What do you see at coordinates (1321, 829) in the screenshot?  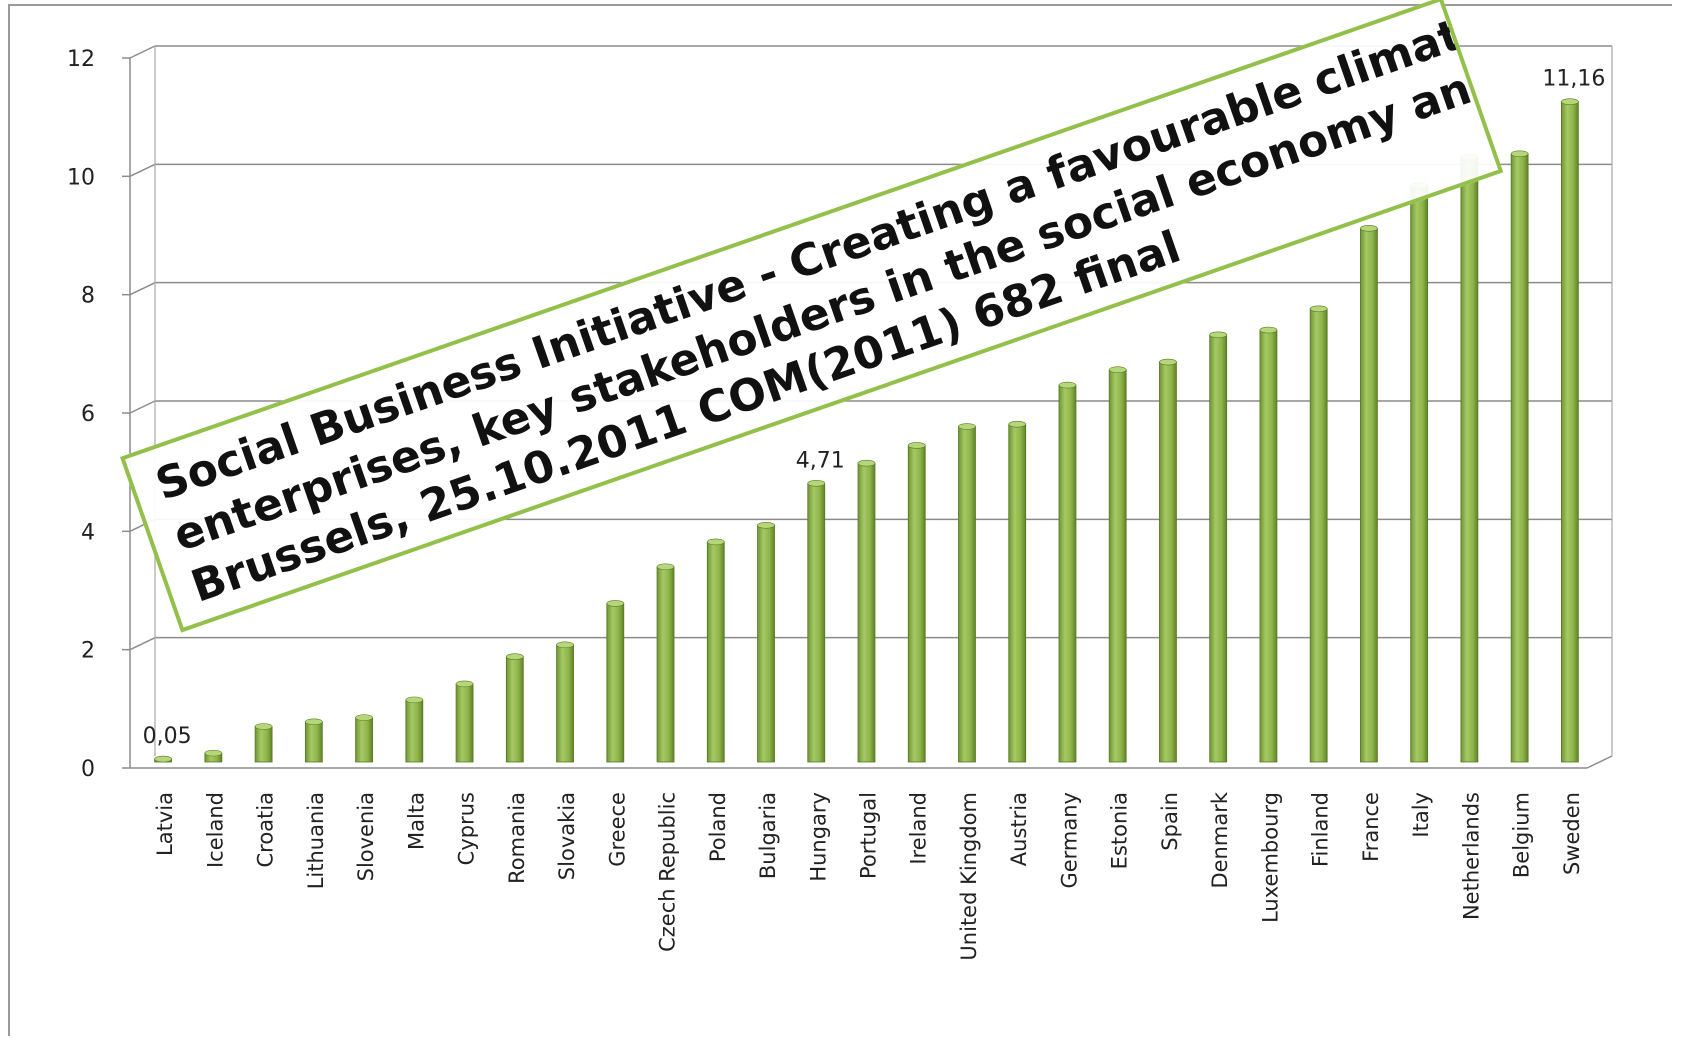 I see `x-tick-label: Finland` at bounding box center [1321, 829].